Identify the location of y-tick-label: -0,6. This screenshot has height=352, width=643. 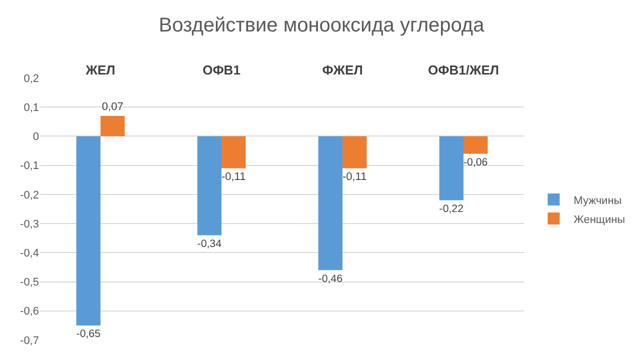
(29, 312).